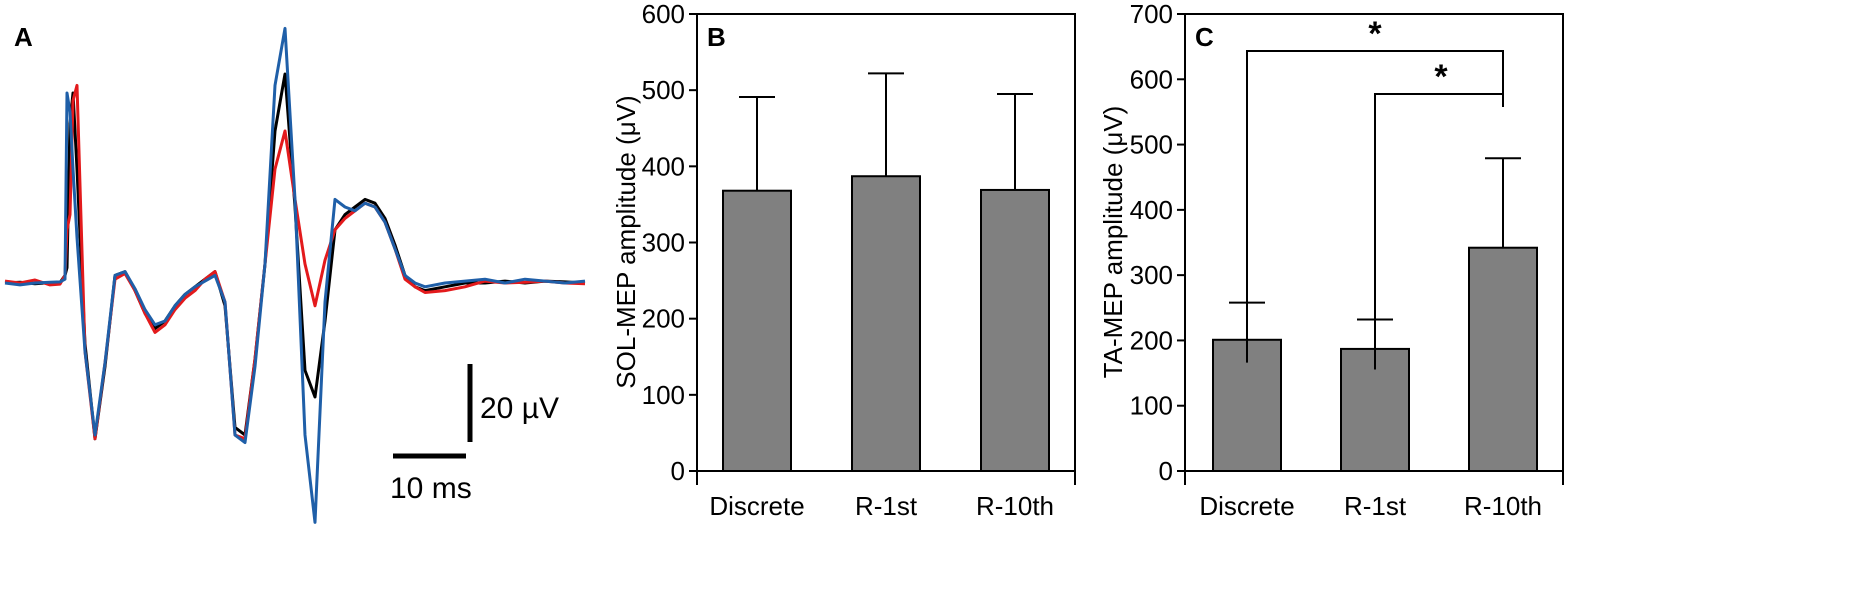 The image size is (1860, 616). What do you see at coordinates (1113, 242) in the screenshot?
I see `y-axis-title: TA-MEP amplitude (μV)` at bounding box center [1113, 242].